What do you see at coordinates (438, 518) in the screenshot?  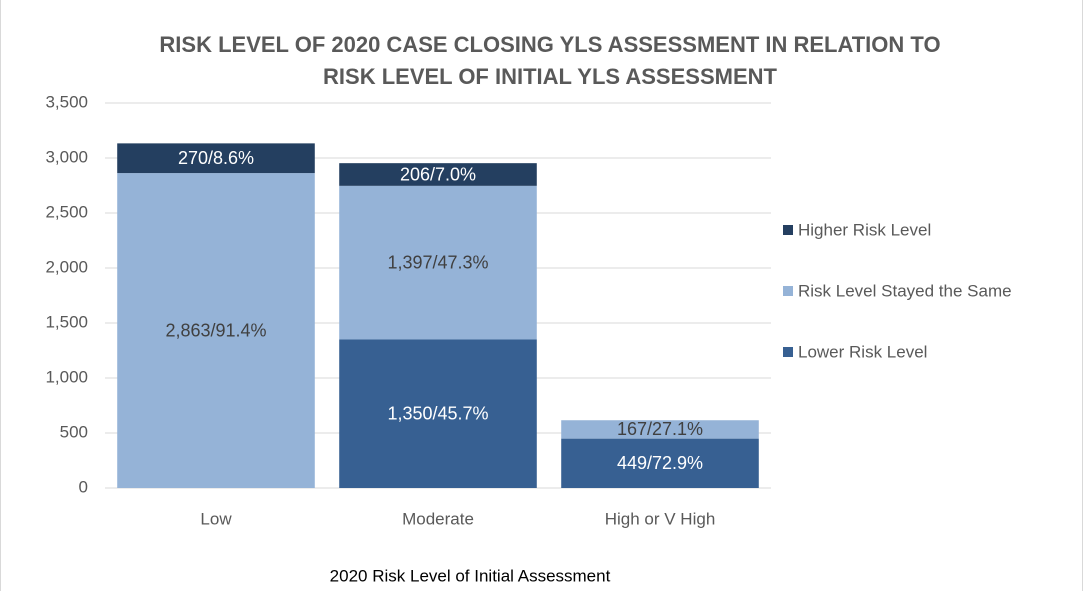 I see `x-tick-label: Moderate` at bounding box center [438, 518].